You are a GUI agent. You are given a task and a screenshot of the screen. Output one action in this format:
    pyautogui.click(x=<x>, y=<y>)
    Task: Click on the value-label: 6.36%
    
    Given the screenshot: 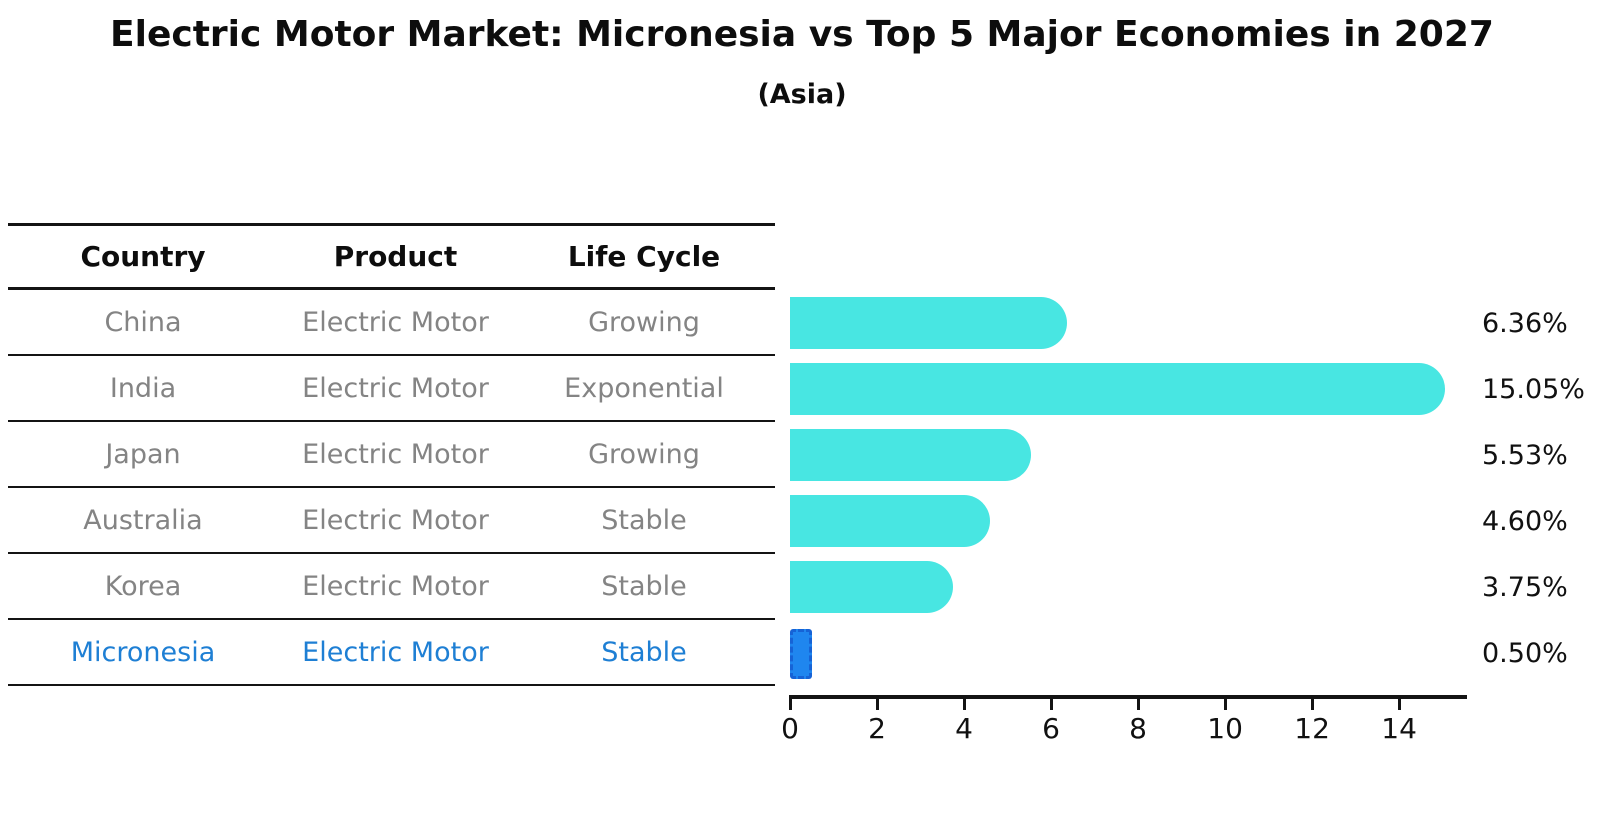 What is the action you would take?
    pyautogui.click(x=1525, y=323)
    